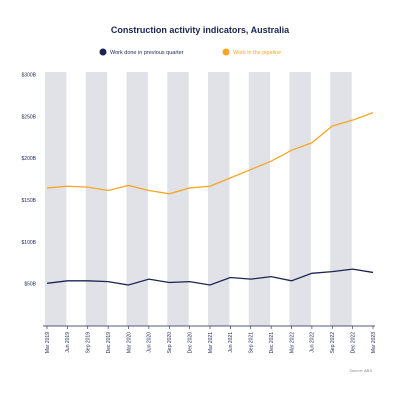 Image resolution: width=400 pixels, height=400 pixels. What do you see at coordinates (292, 342) in the screenshot?
I see `x-tick-label: Mar 2022` at bounding box center [292, 342].